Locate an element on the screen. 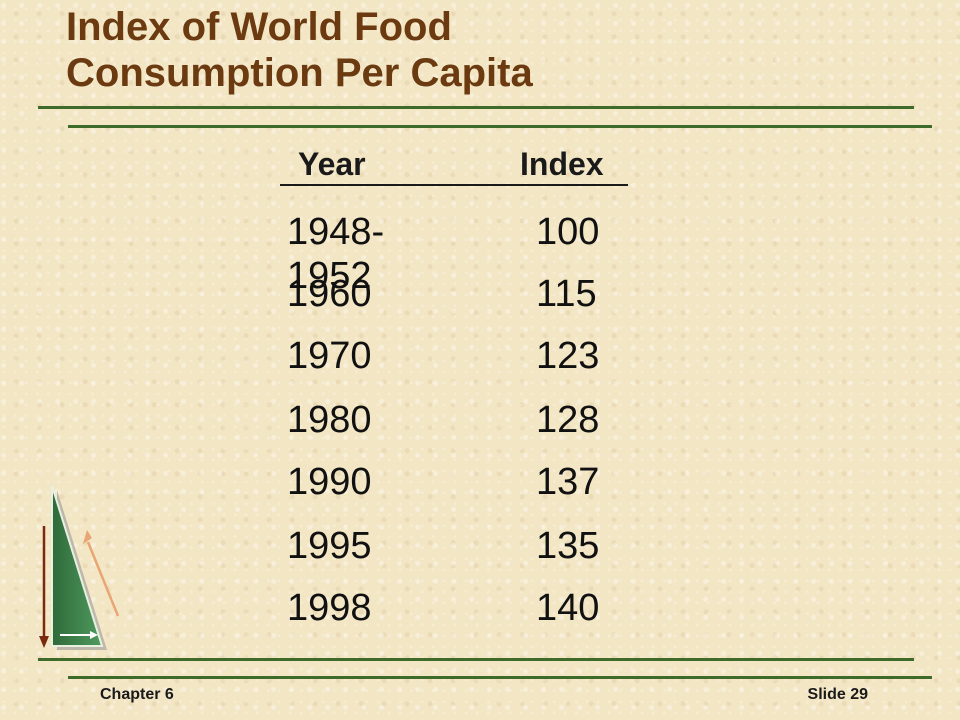 This screenshot has height=720, width=960. index-cell: 135 is located at coordinates (568, 546).